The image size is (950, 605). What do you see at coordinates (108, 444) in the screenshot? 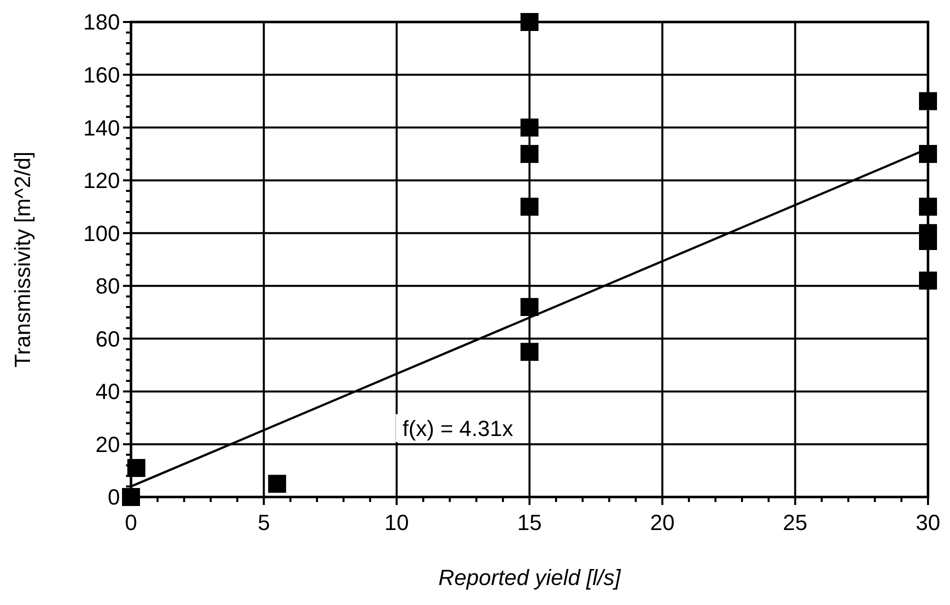
I see `y-tick-label: 20` at bounding box center [108, 444].